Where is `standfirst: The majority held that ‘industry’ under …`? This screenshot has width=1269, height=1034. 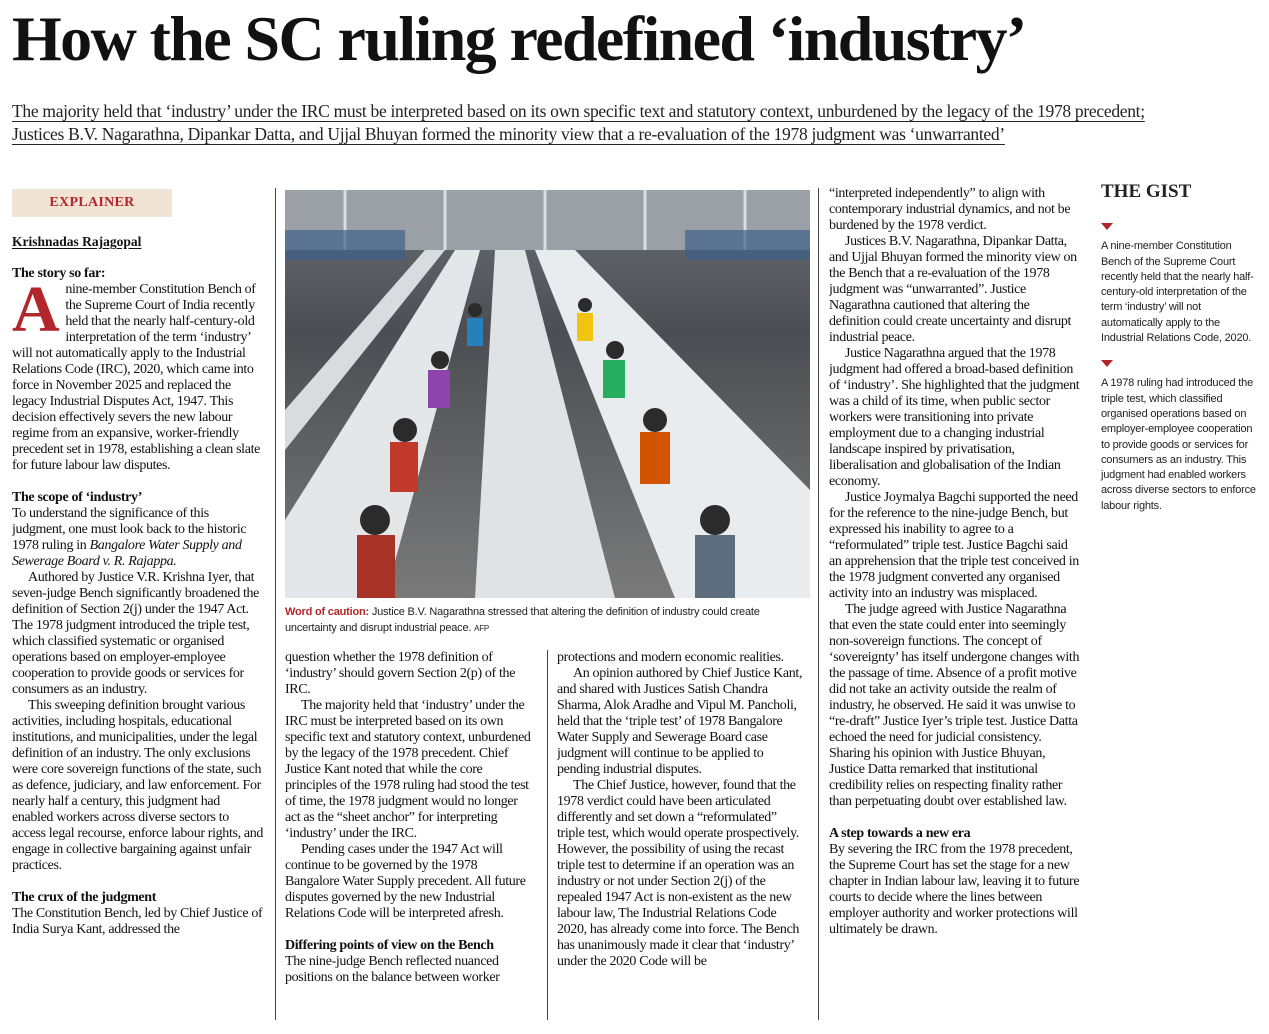 standfirst: The majority held that ‘industry’ under … is located at coordinates (587, 123).